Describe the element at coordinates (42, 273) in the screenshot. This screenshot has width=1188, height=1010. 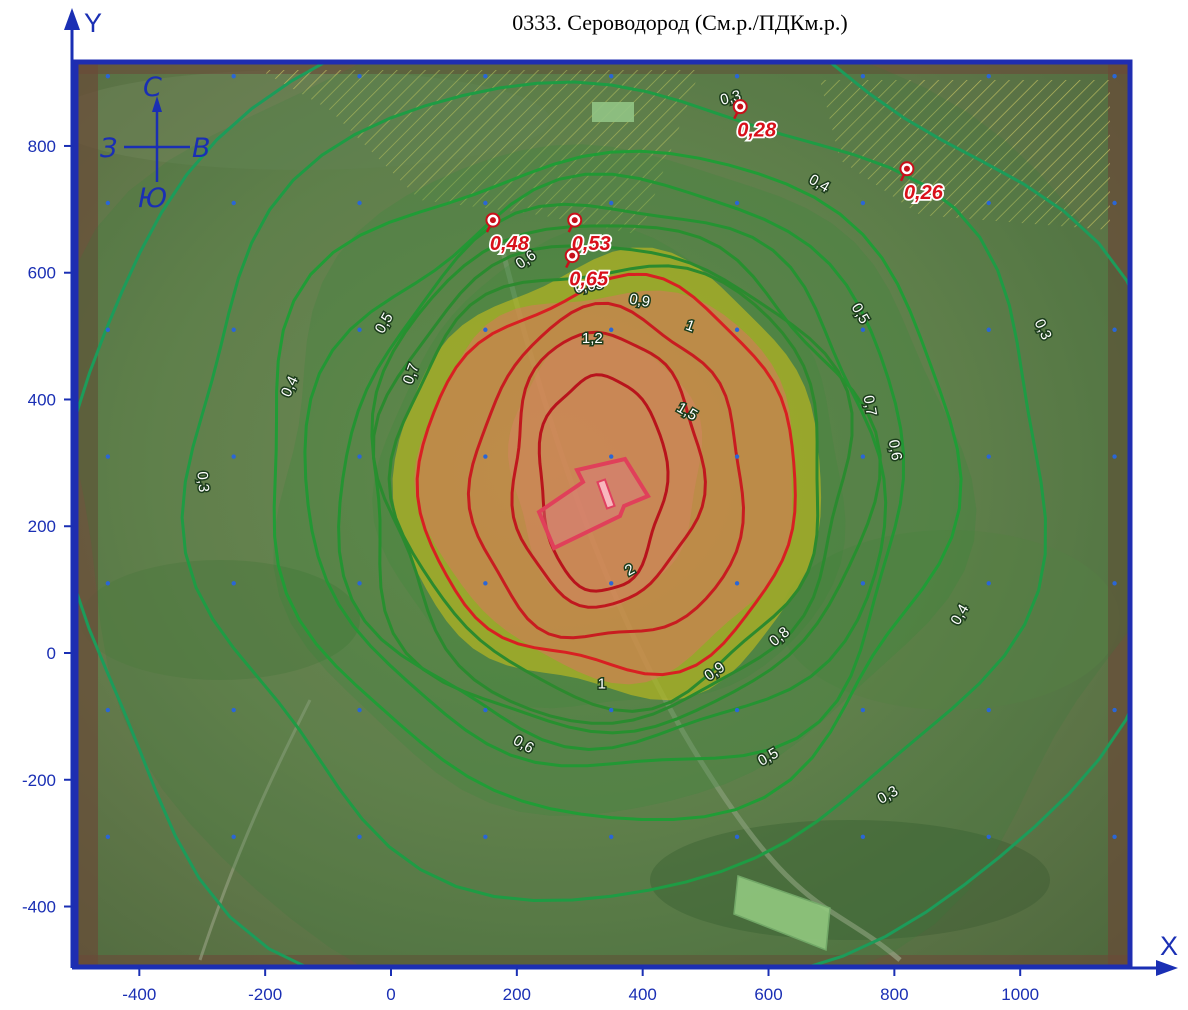
I see `y-tick-label: 600` at that location.